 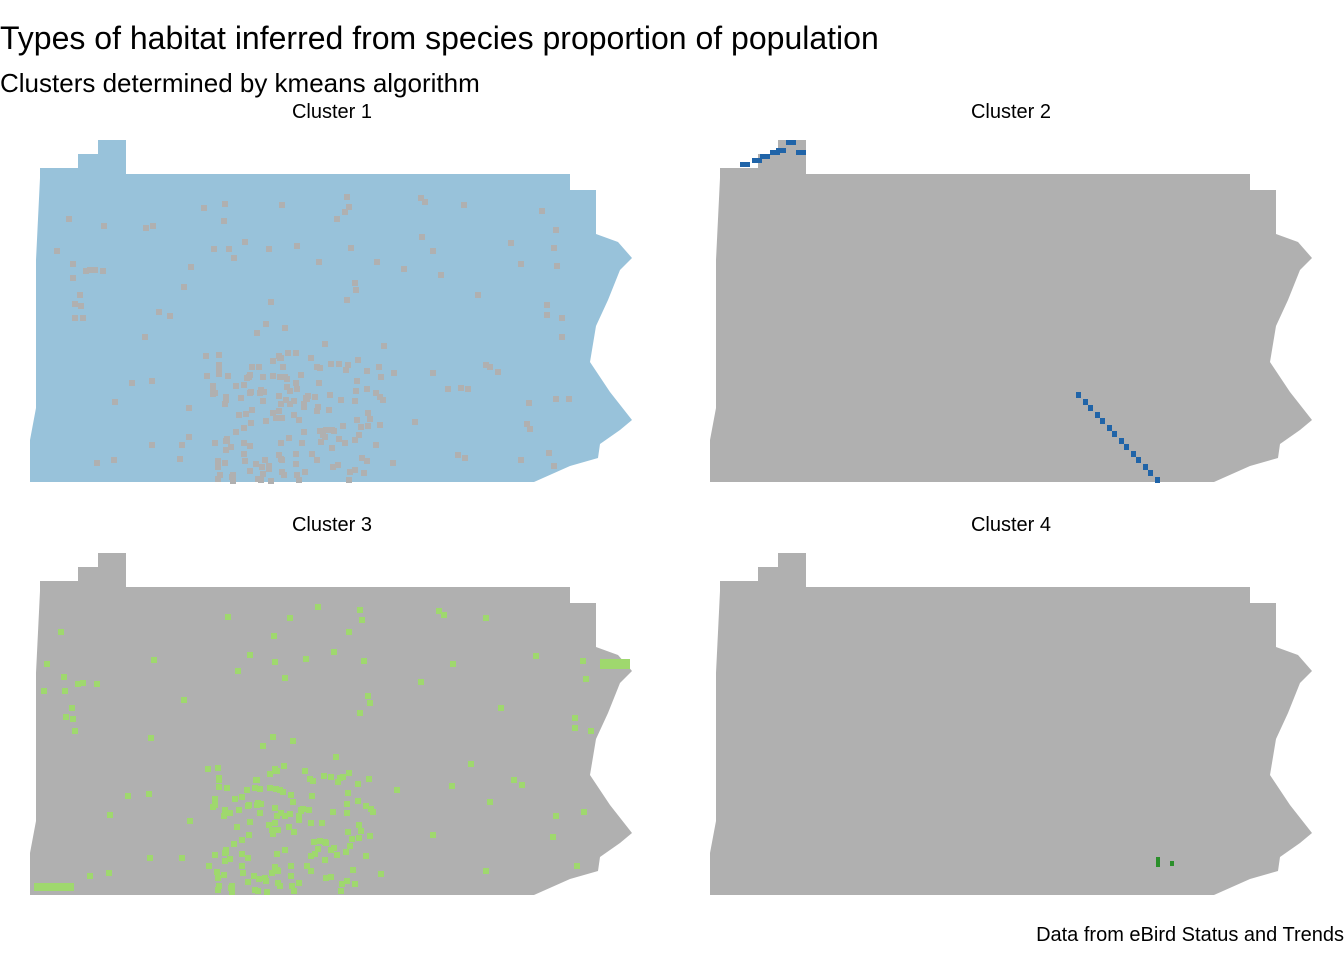 What do you see at coordinates (1011, 525) in the screenshot?
I see `panel-label-cluster-4: Cluster 4` at bounding box center [1011, 525].